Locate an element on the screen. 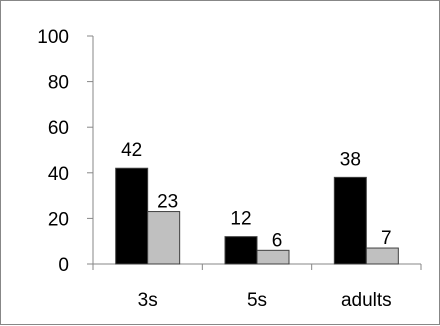 The height and width of the screenshot is (326, 440). y-tick-label: 40 is located at coordinates (58, 174).